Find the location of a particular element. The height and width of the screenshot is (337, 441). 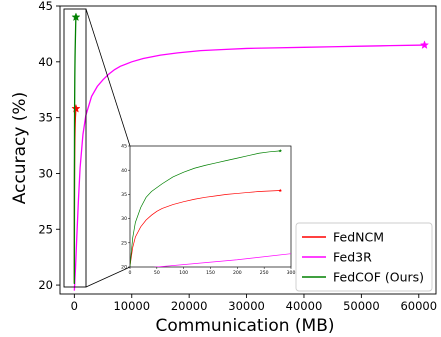

inset-x-tick-label: 250 is located at coordinates (264, 273).